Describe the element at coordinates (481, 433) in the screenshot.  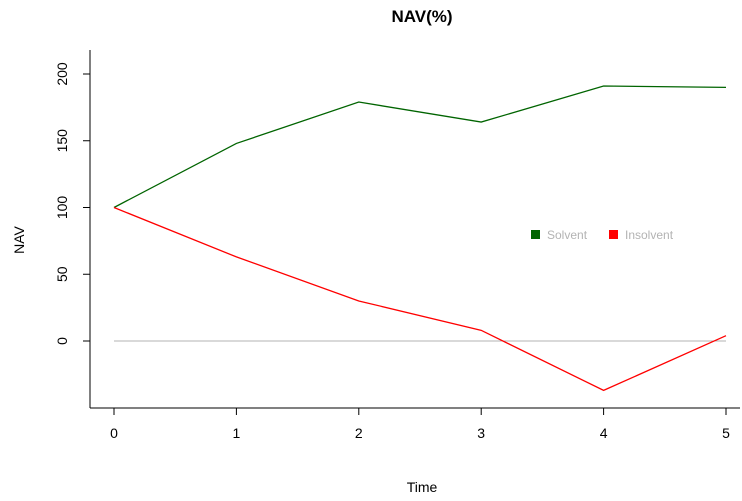
I see `x-tick-label: 3` at that location.